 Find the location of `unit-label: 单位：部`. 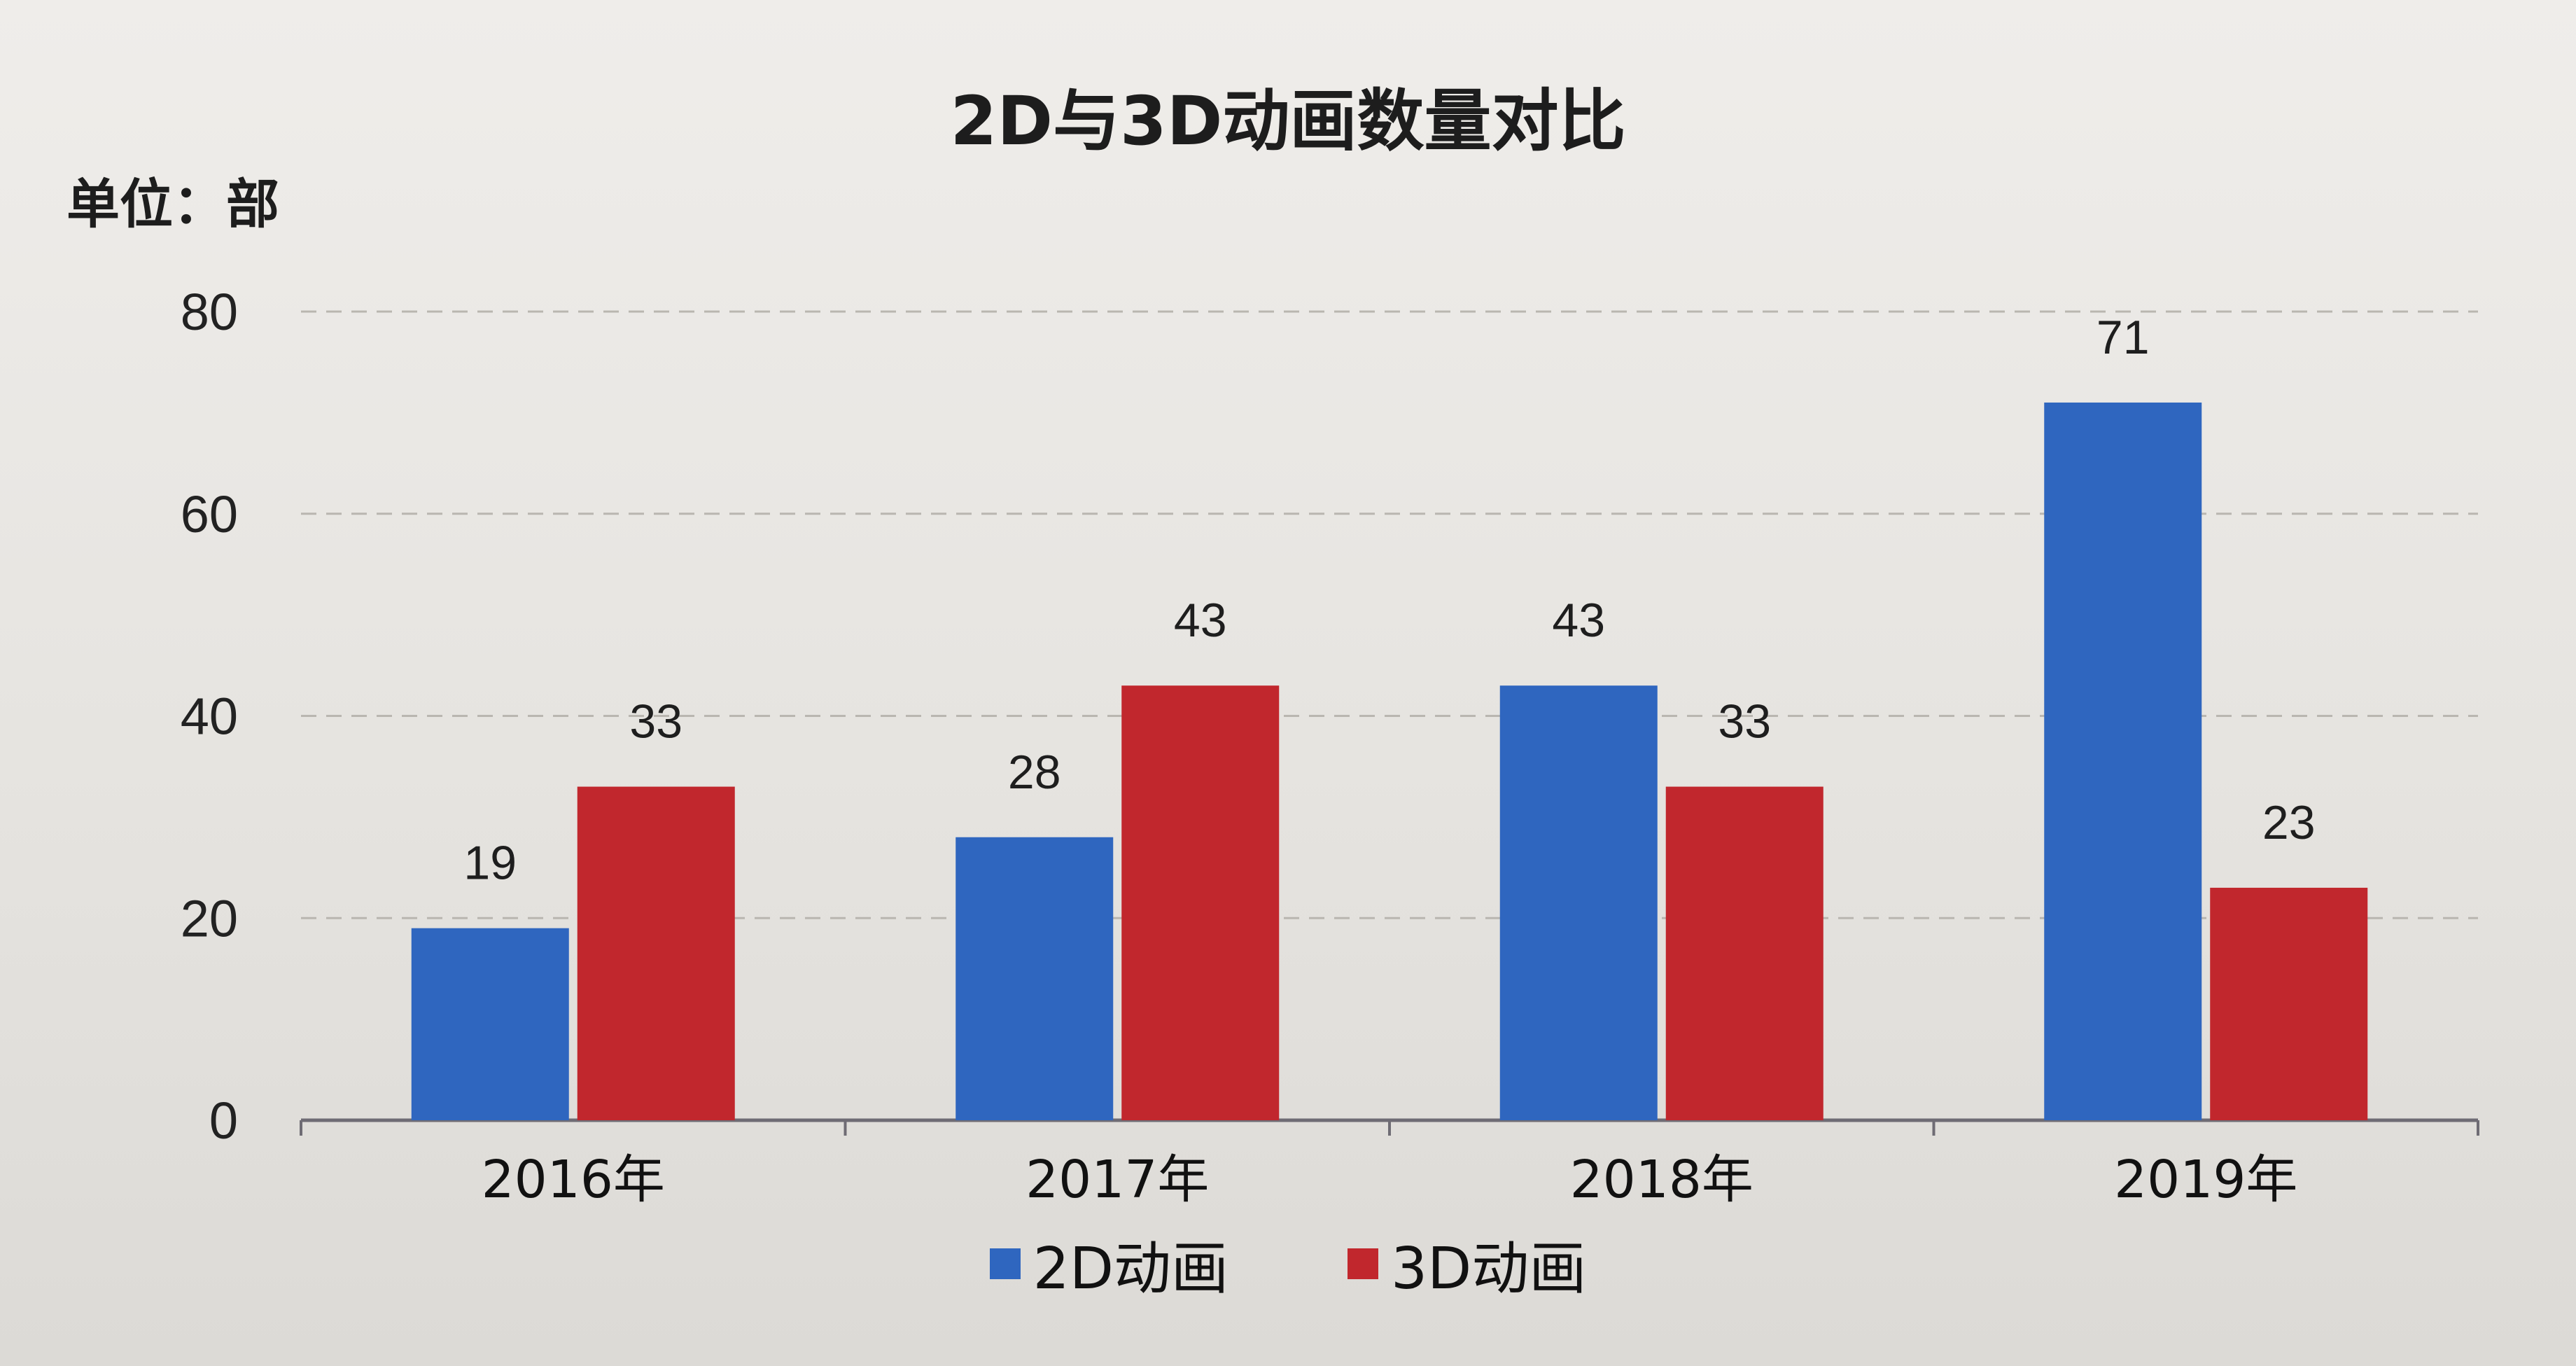

unit-label: 单位：部 is located at coordinates (172, 204).